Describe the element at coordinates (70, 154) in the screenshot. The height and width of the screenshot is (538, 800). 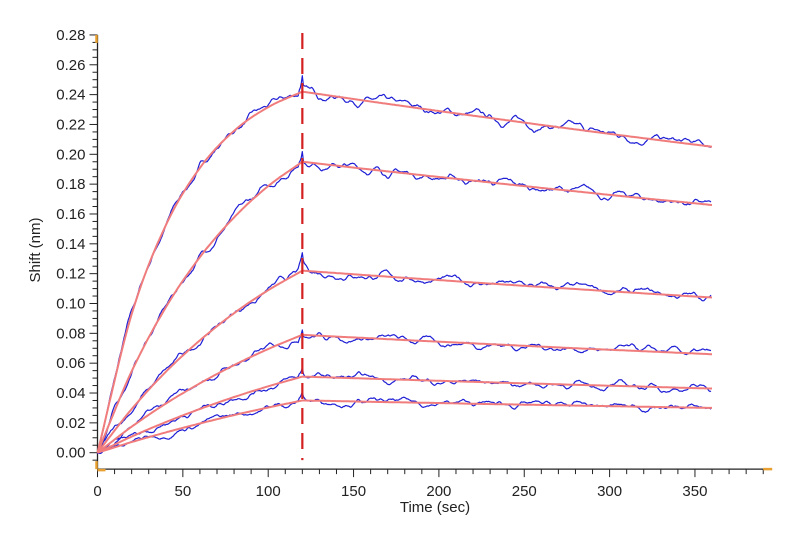
I see `y-tick-label: 0.20` at that location.